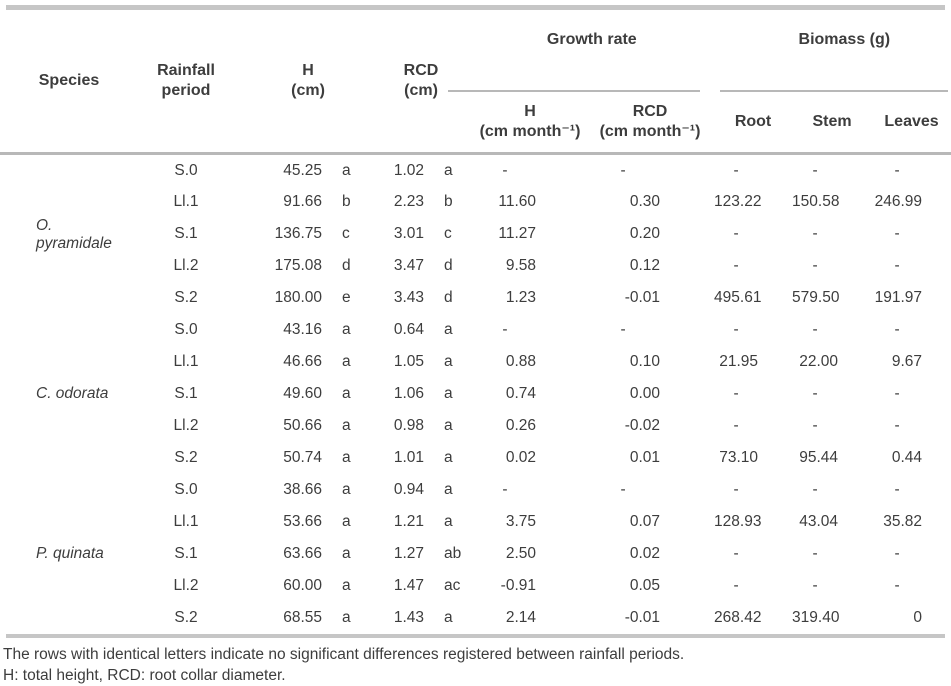 Image resolution: width=951 pixels, height=686 pixels. Describe the element at coordinates (521, 521) in the screenshot. I see `cell-growth-h: 3.75` at that location.